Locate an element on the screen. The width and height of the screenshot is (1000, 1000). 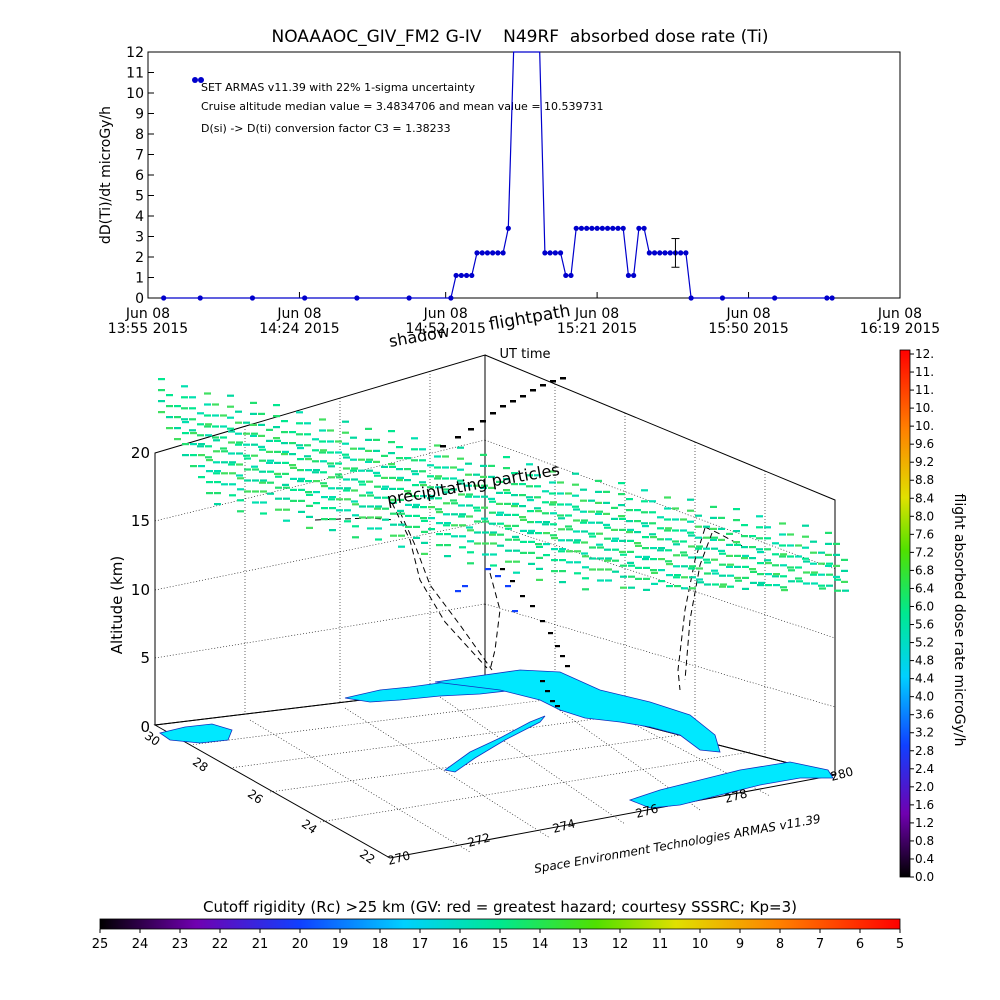
dose-y-tick-label: 10 is located at coordinates (135, 94).